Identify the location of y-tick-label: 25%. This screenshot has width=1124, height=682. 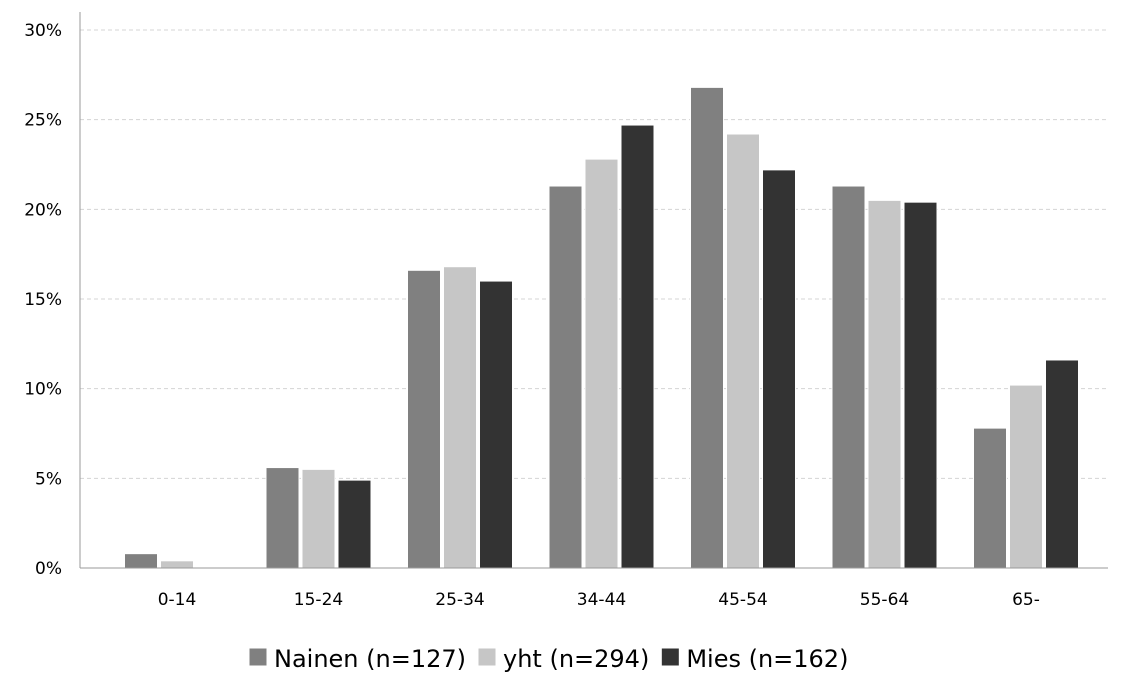
(43, 121).